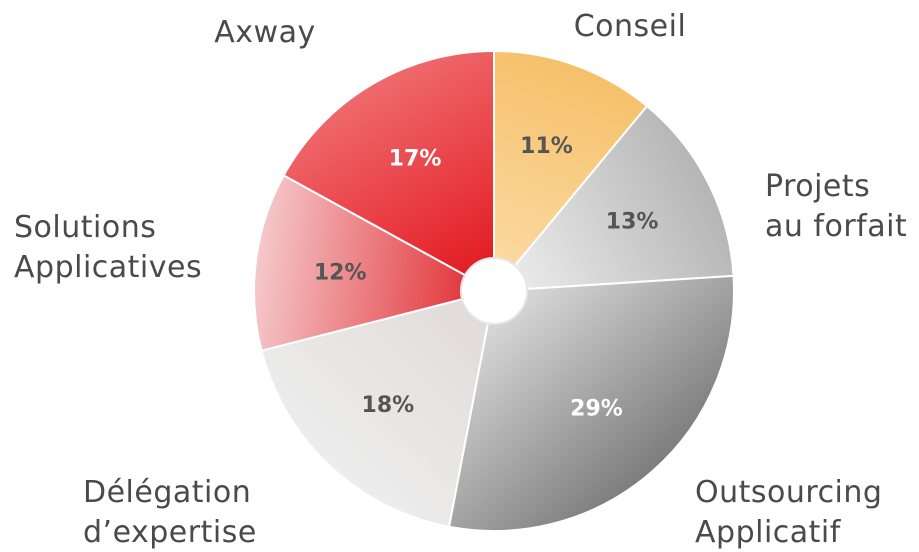 This screenshot has height=552, width=919. What do you see at coordinates (630, 26) in the screenshot?
I see `slice-category-label: Conseil` at bounding box center [630, 26].